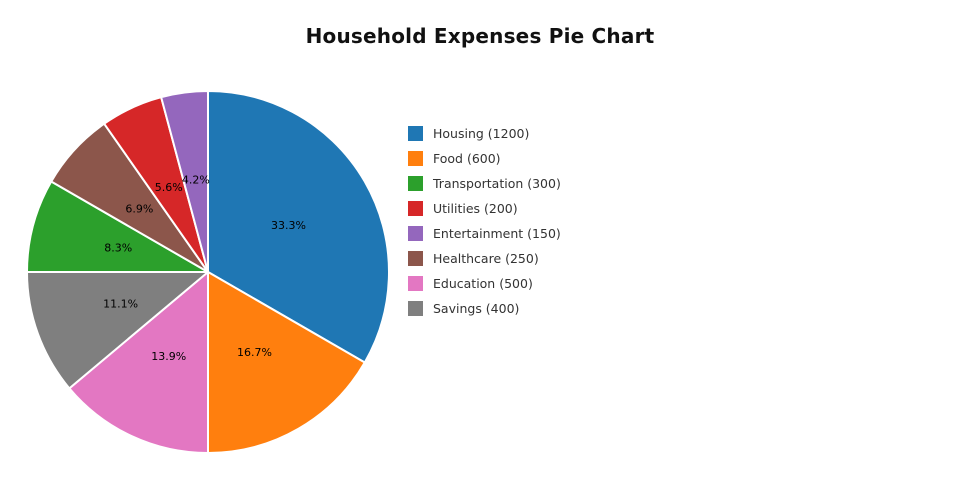 The height and width of the screenshot is (500, 960). I want to click on pie-slice-percent-label-entertainment: 4.2%, so click(196, 179).